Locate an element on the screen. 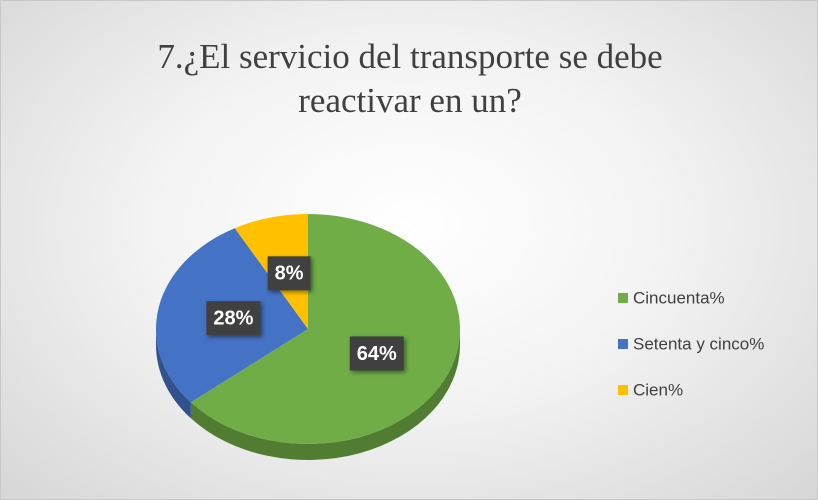 The height and width of the screenshot is (500, 818). data-label-text: 64% is located at coordinates (377, 354).